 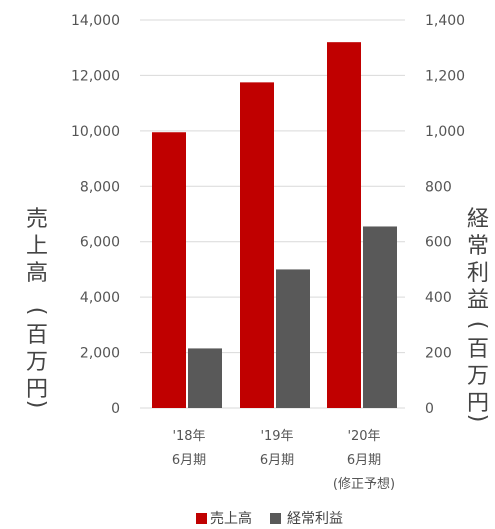 What do you see at coordinates (95, 132) in the screenshot?
I see `left-tick-label: 10,000` at bounding box center [95, 132].